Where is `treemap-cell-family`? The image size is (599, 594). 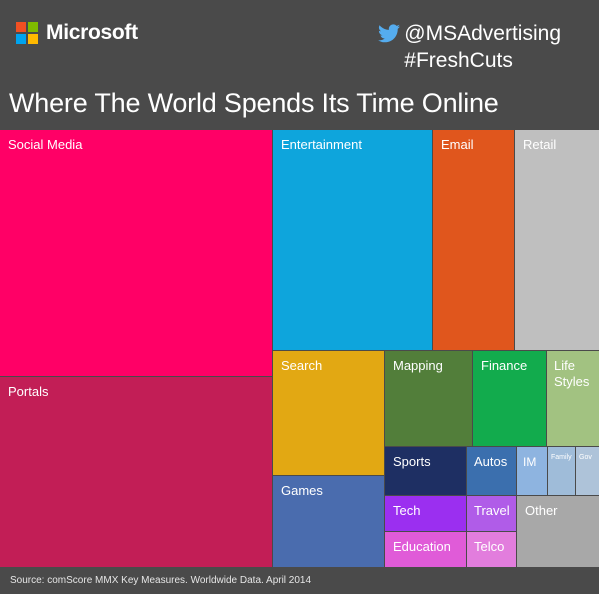
treemap-cell-family is located at coordinates (561, 471).